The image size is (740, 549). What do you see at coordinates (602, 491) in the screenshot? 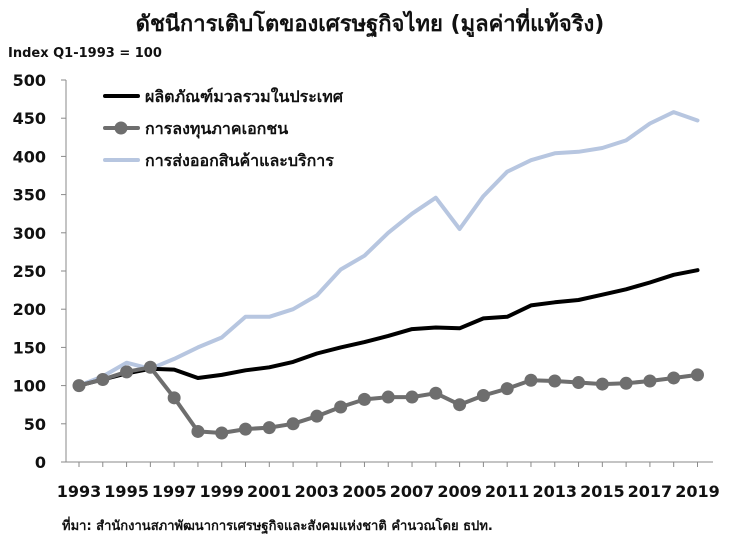
I see `x-tick-label: 2015` at bounding box center [602, 491].